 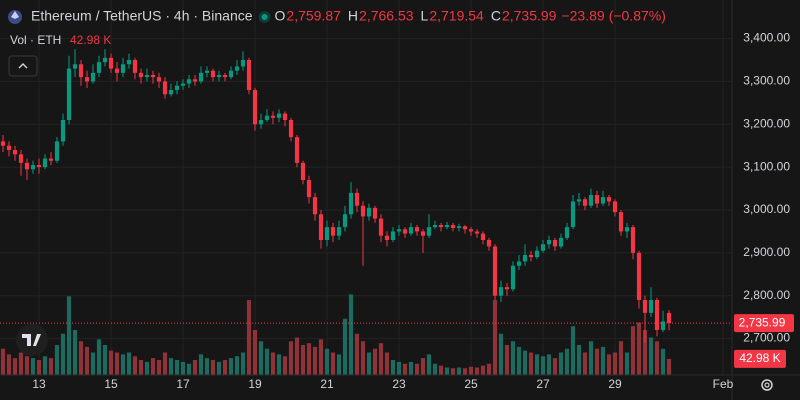 What do you see at coordinates (766, 81) in the screenshot?
I see `y-tick-label: 3,300.00` at bounding box center [766, 81].